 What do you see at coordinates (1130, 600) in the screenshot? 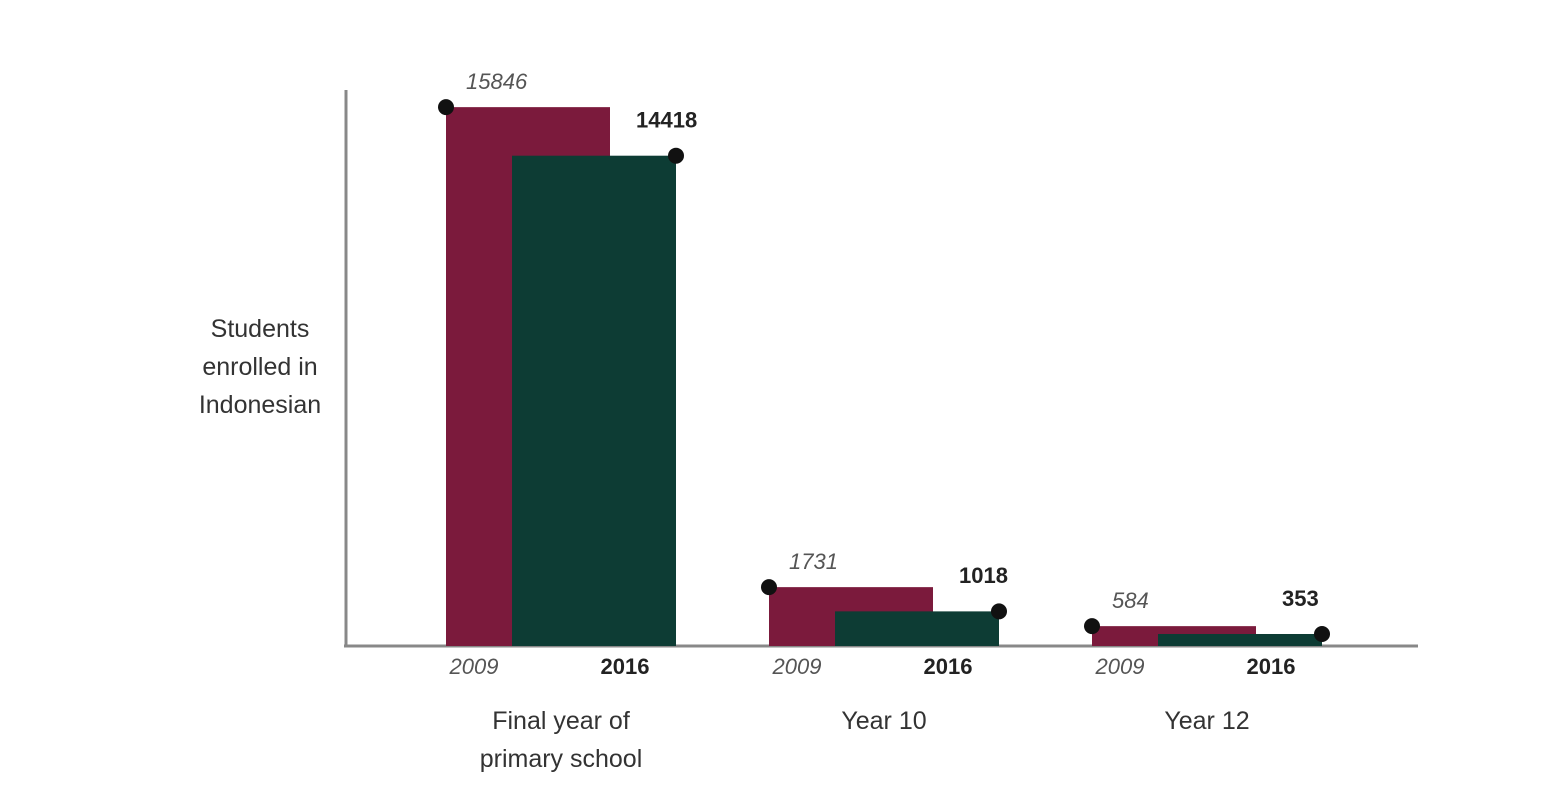
I see `value-label: 584` at bounding box center [1130, 600].